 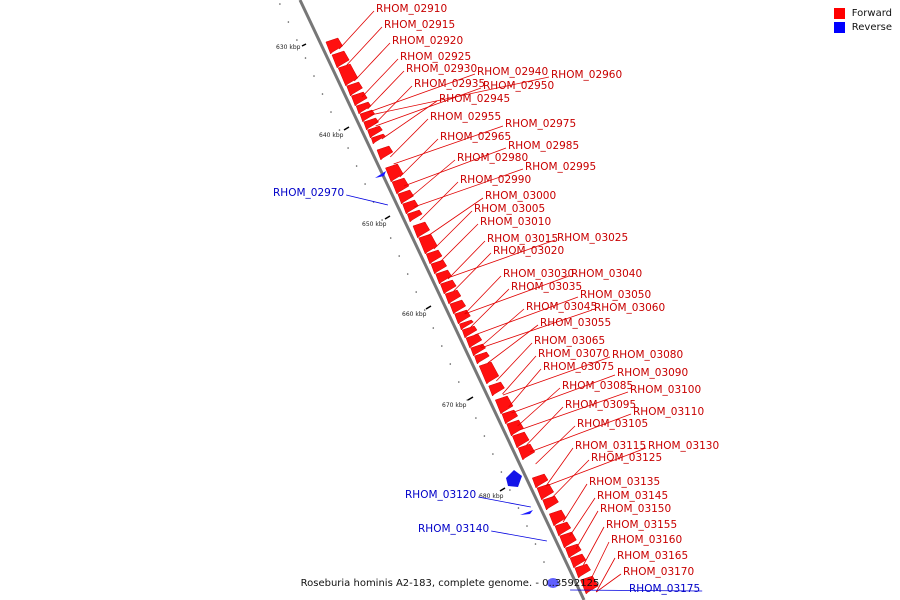 What do you see at coordinates (575, 323) in the screenshot?
I see `gene-label: RHOM_03055` at bounding box center [575, 323].